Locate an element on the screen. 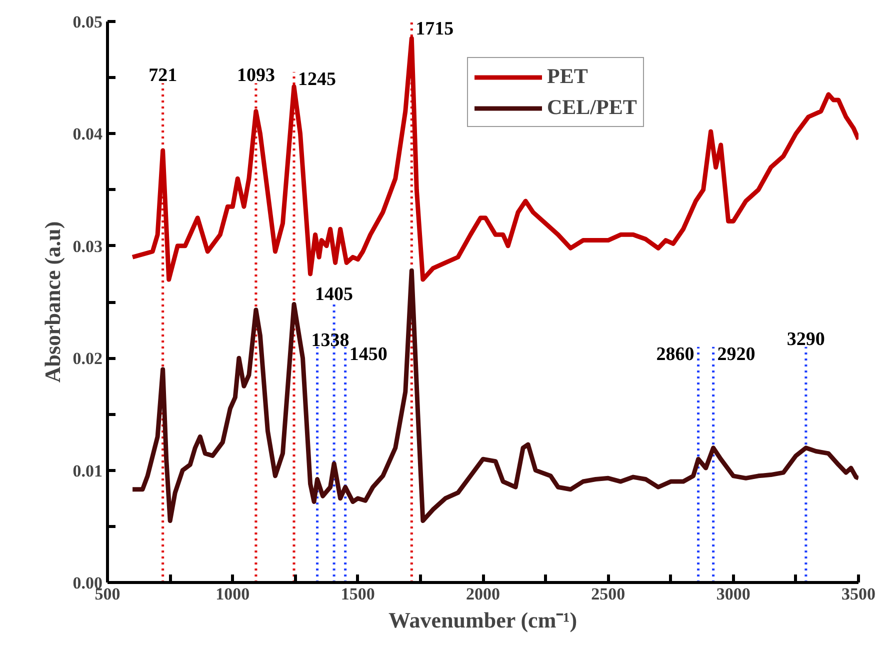 This screenshot has width=884, height=652. y-axis-title: Absorbance (a.u) is located at coordinates (52, 302).